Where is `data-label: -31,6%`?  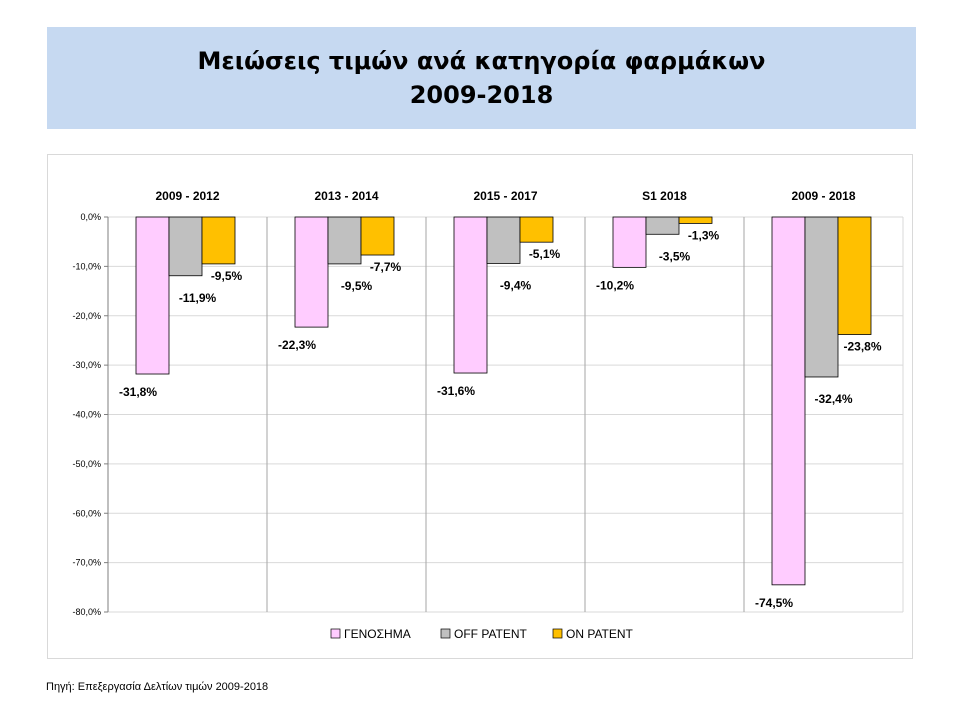
data-label: -31,6% is located at coordinates (456, 391).